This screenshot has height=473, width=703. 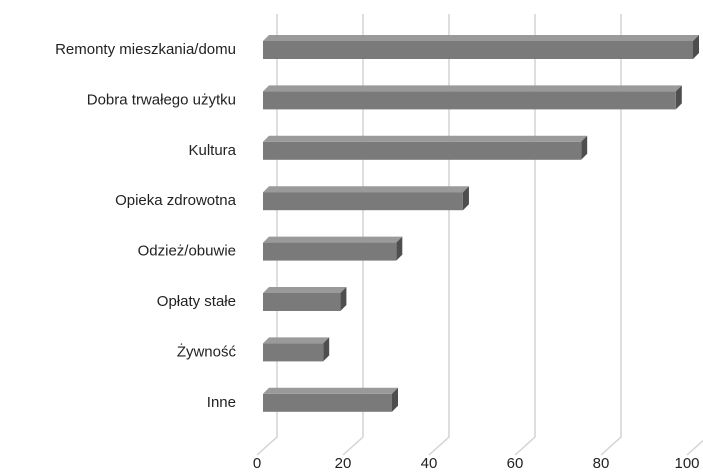 I want to click on y-tick-label: Żywność, so click(x=207, y=351).